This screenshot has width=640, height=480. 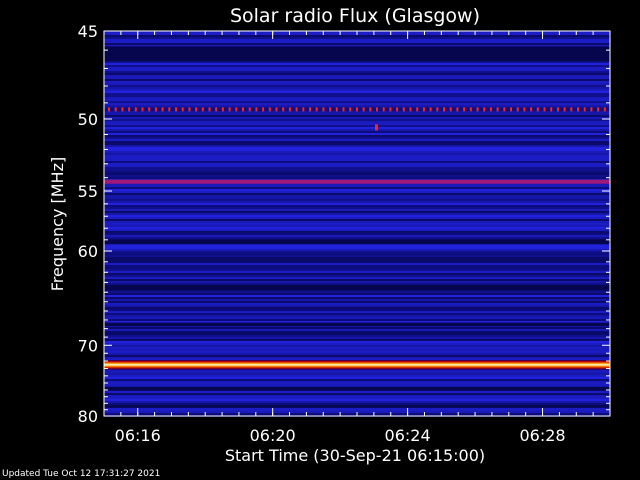 What do you see at coordinates (542, 435) in the screenshot?
I see `x-tick-label: 06:28` at bounding box center [542, 435].